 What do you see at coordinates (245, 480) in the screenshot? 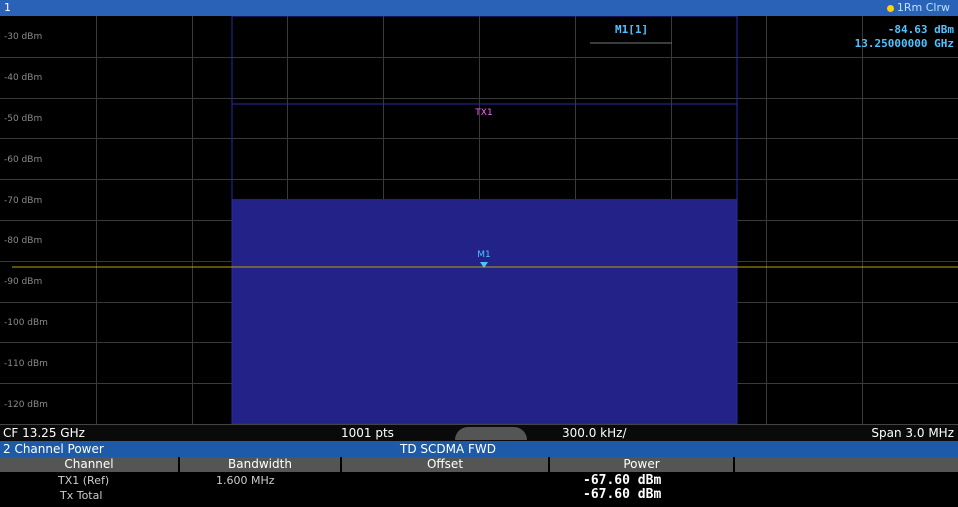
I see `row-1-bandwidth: 1.600 MHz` at bounding box center [245, 480].